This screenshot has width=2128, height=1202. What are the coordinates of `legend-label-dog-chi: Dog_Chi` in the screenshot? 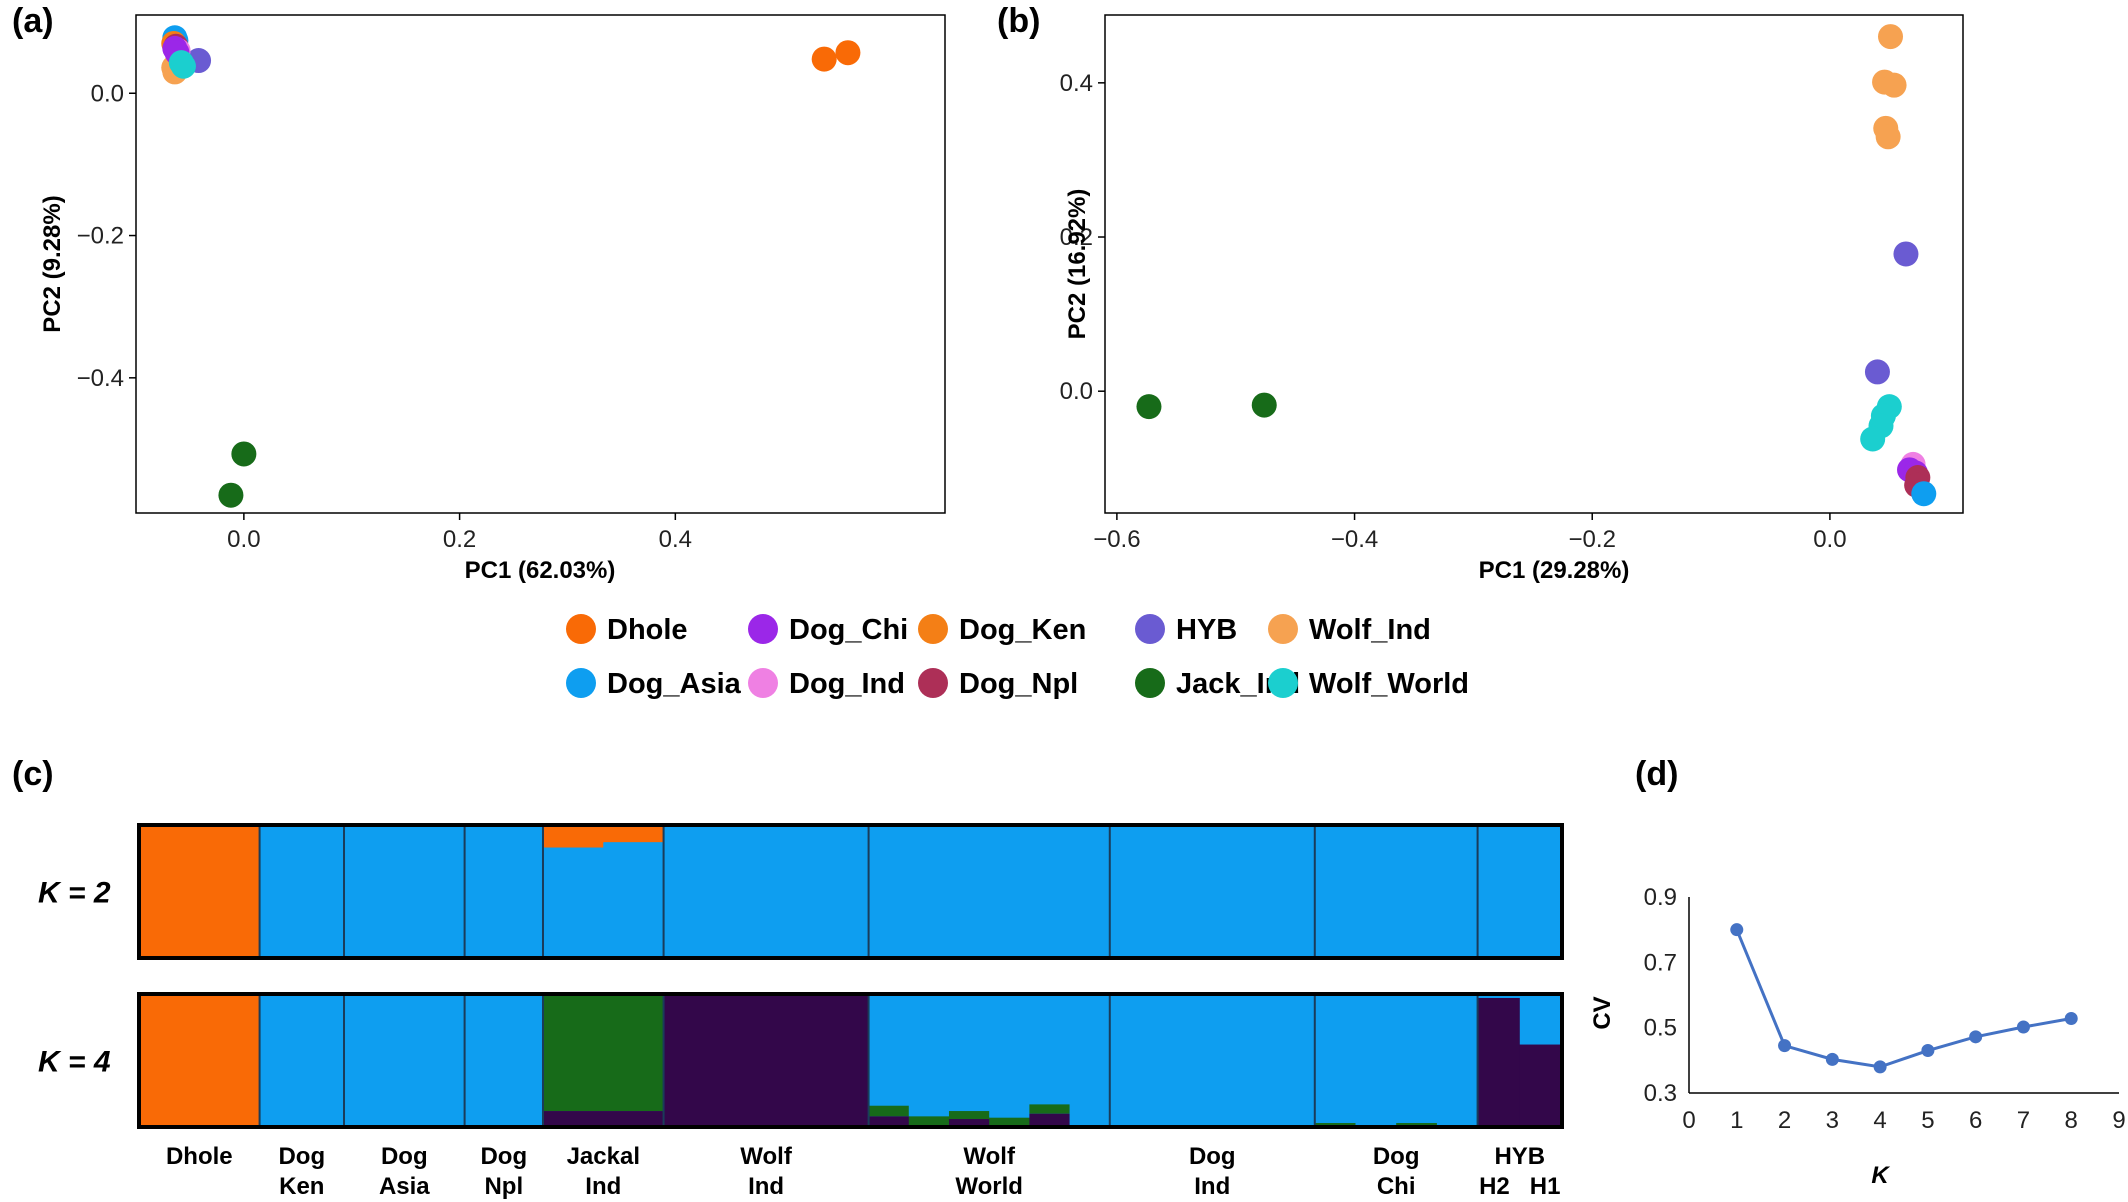 It's located at (848, 630).